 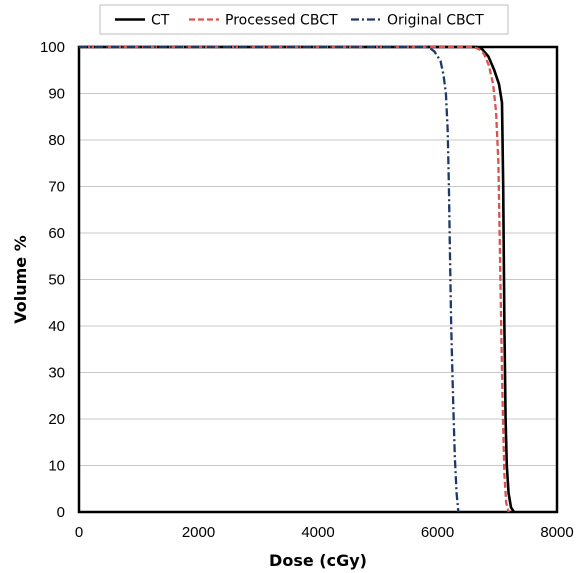 I want to click on x-axis-title: Dose (cGy), so click(x=318, y=560).